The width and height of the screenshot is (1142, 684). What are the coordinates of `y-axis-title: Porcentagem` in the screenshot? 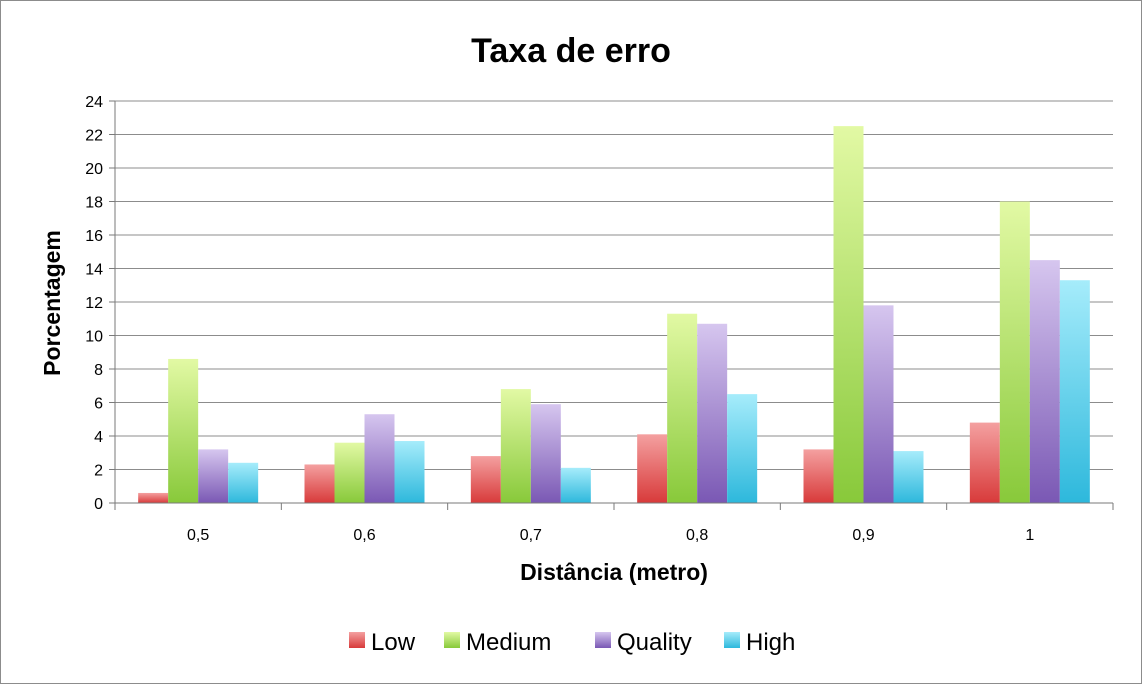 It's located at (52, 303).